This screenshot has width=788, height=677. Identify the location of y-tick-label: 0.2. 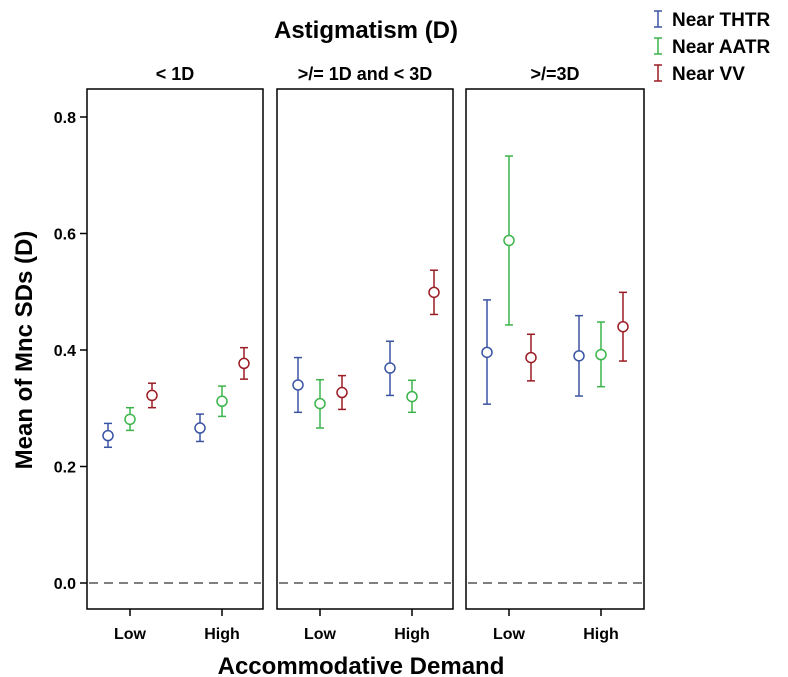
(65, 468).